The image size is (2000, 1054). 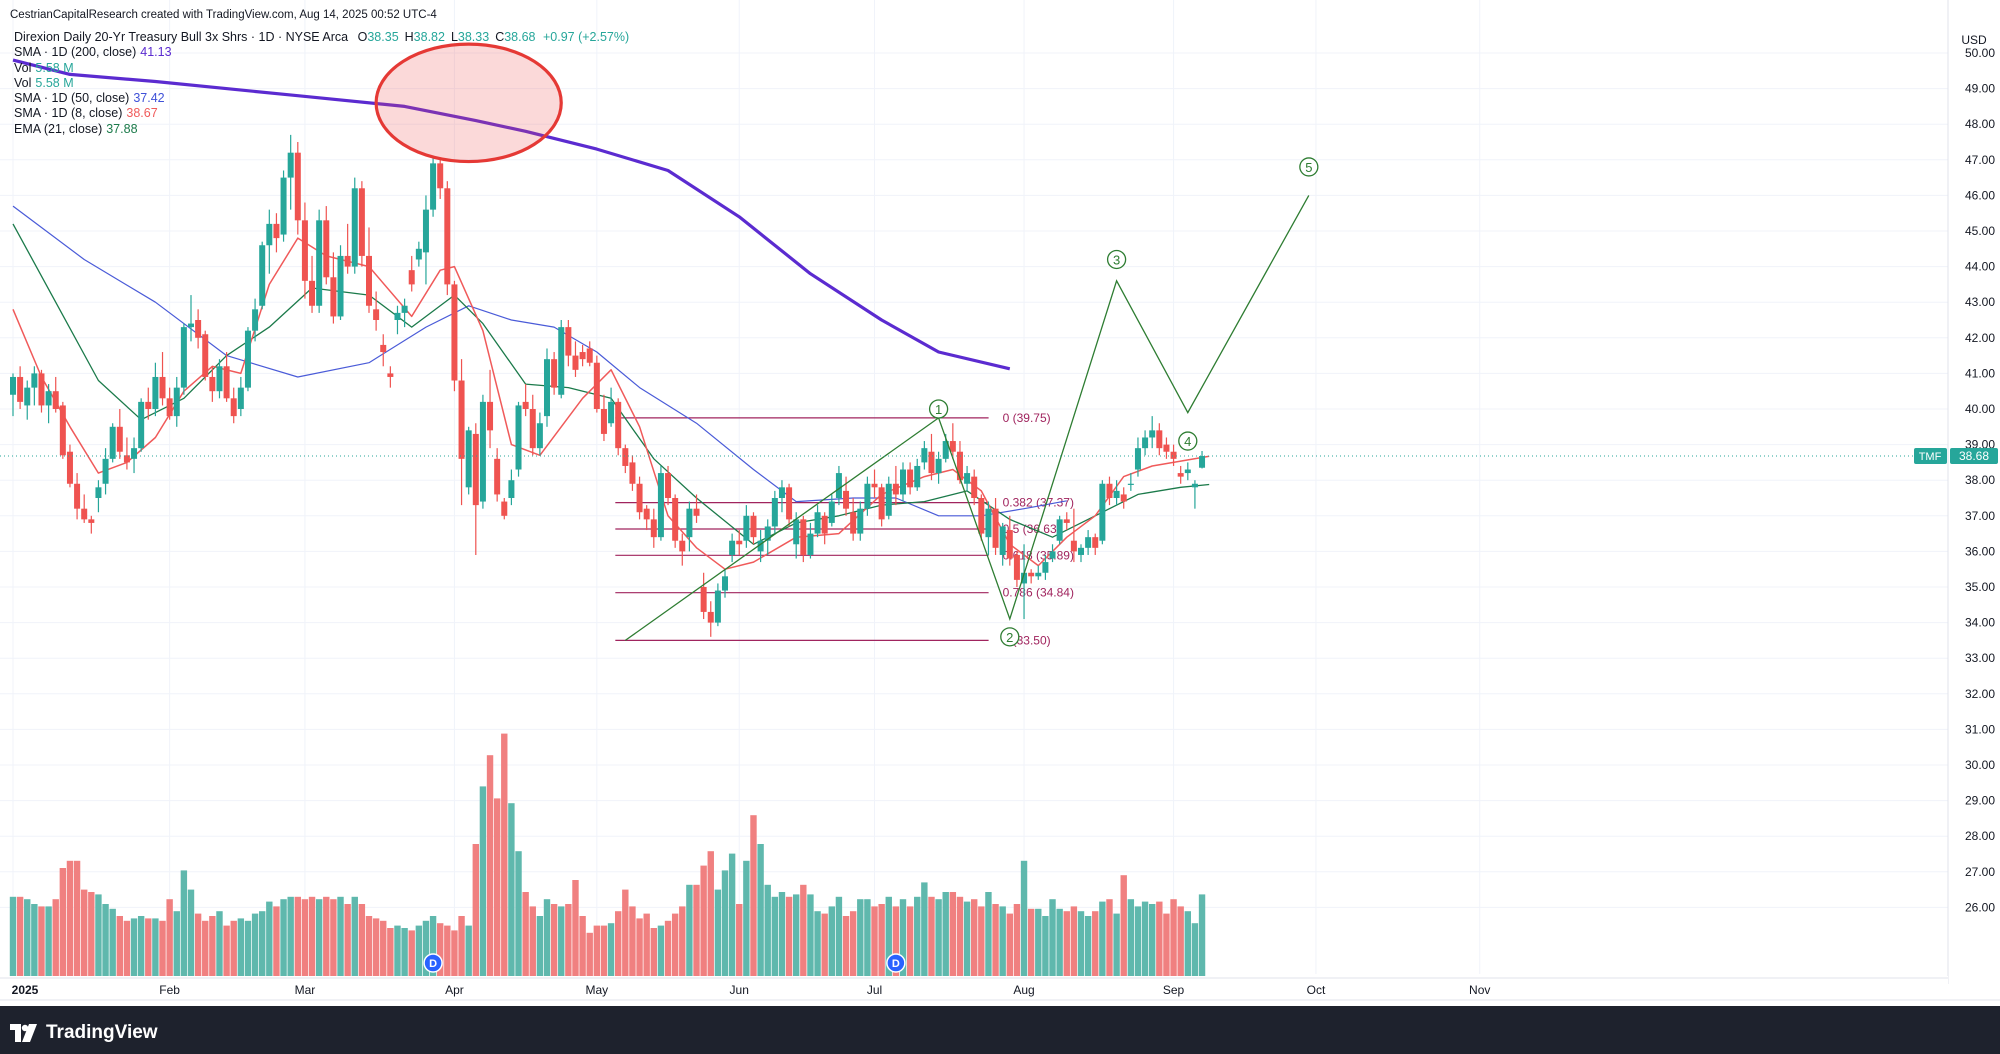 What do you see at coordinates (433, 963) in the screenshot?
I see `dividend-marker: D` at bounding box center [433, 963].